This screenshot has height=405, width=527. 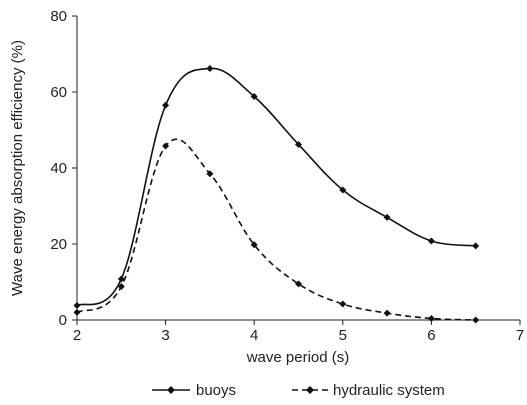 What do you see at coordinates (520, 335) in the screenshot?
I see `x-tick-label: 7` at bounding box center [520, 335].